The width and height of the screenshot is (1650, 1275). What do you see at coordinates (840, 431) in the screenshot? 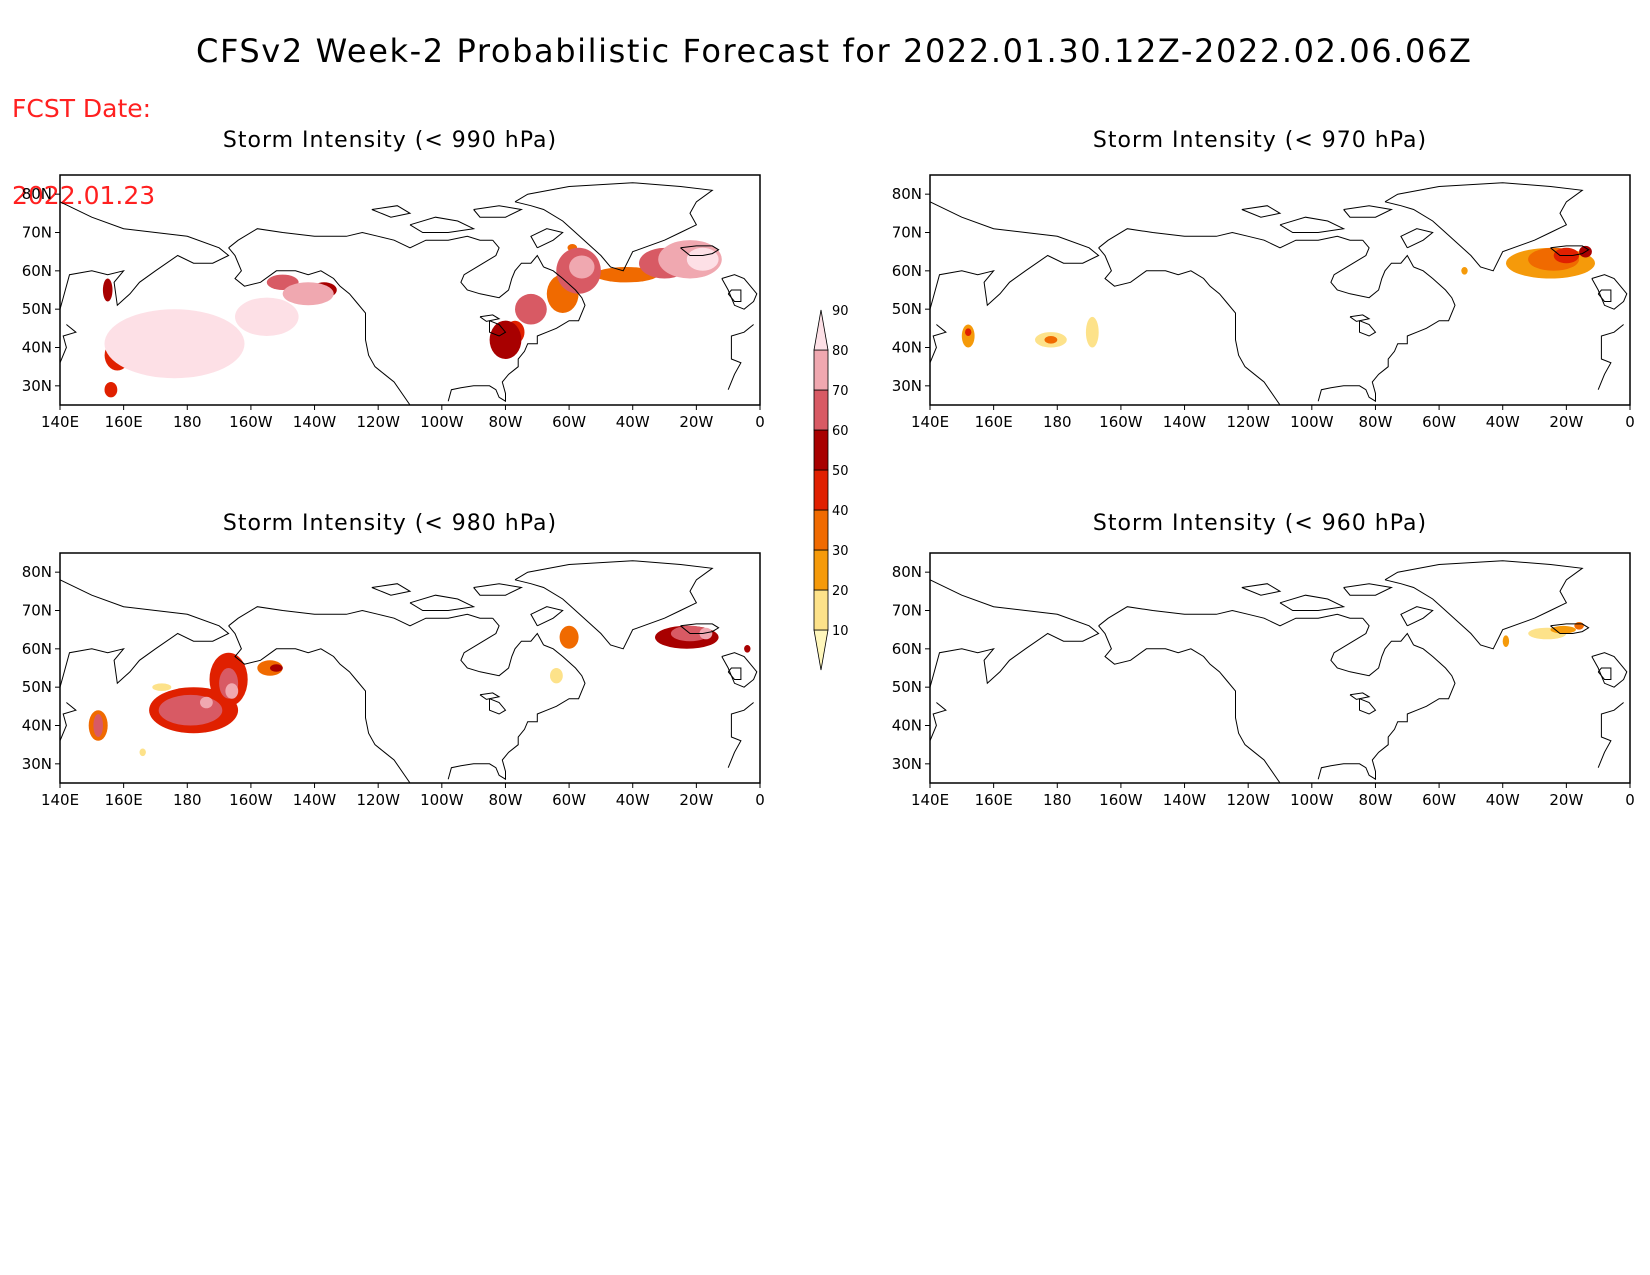
I see `colorbar-label: 60` at bounding box center [840, 431].